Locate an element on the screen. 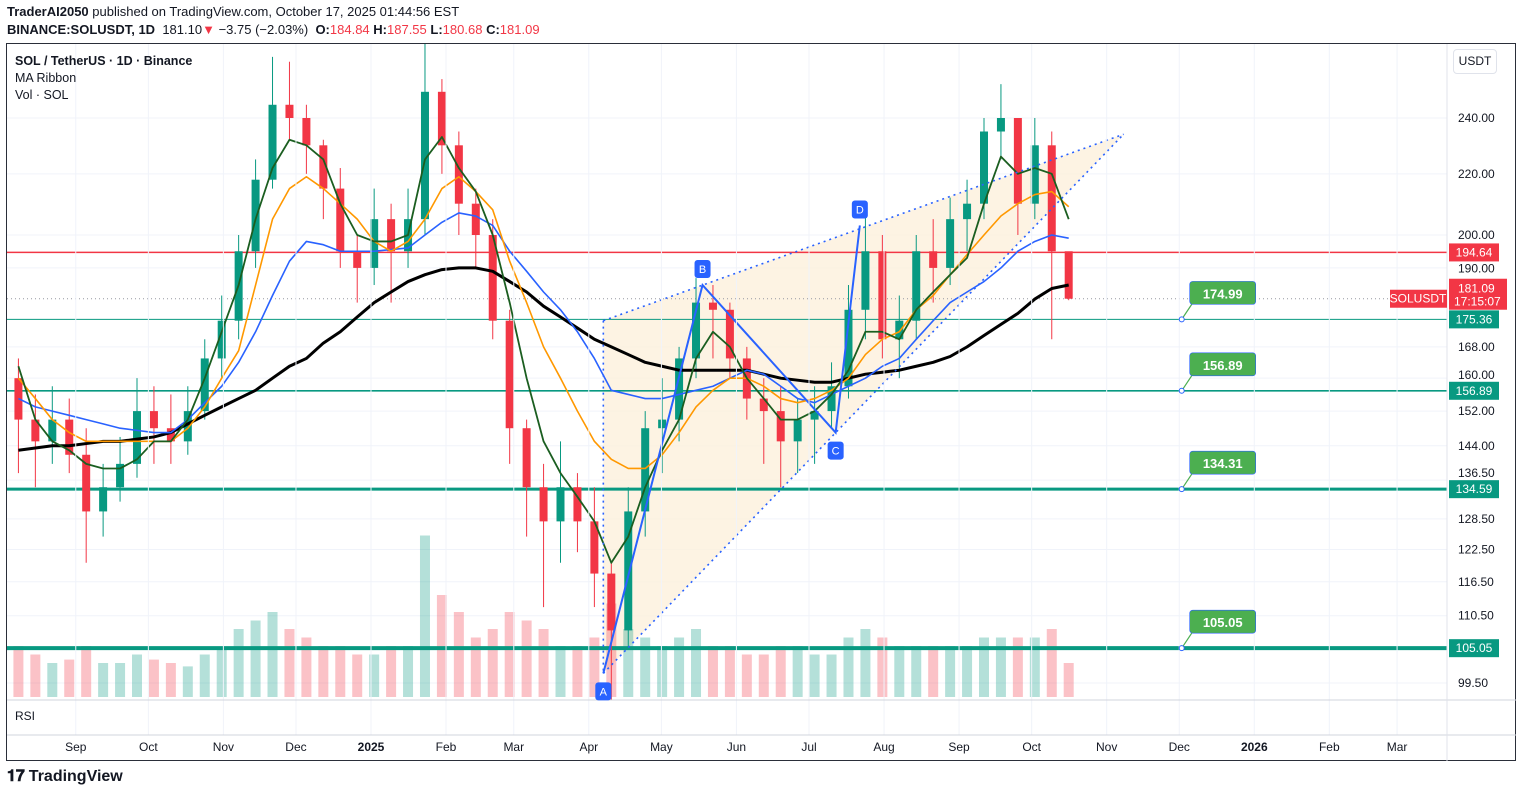 The height and width of the screenshot is (797, 1522). level-price-badge-text: 156.89 is located at coordinates (1474, 391).